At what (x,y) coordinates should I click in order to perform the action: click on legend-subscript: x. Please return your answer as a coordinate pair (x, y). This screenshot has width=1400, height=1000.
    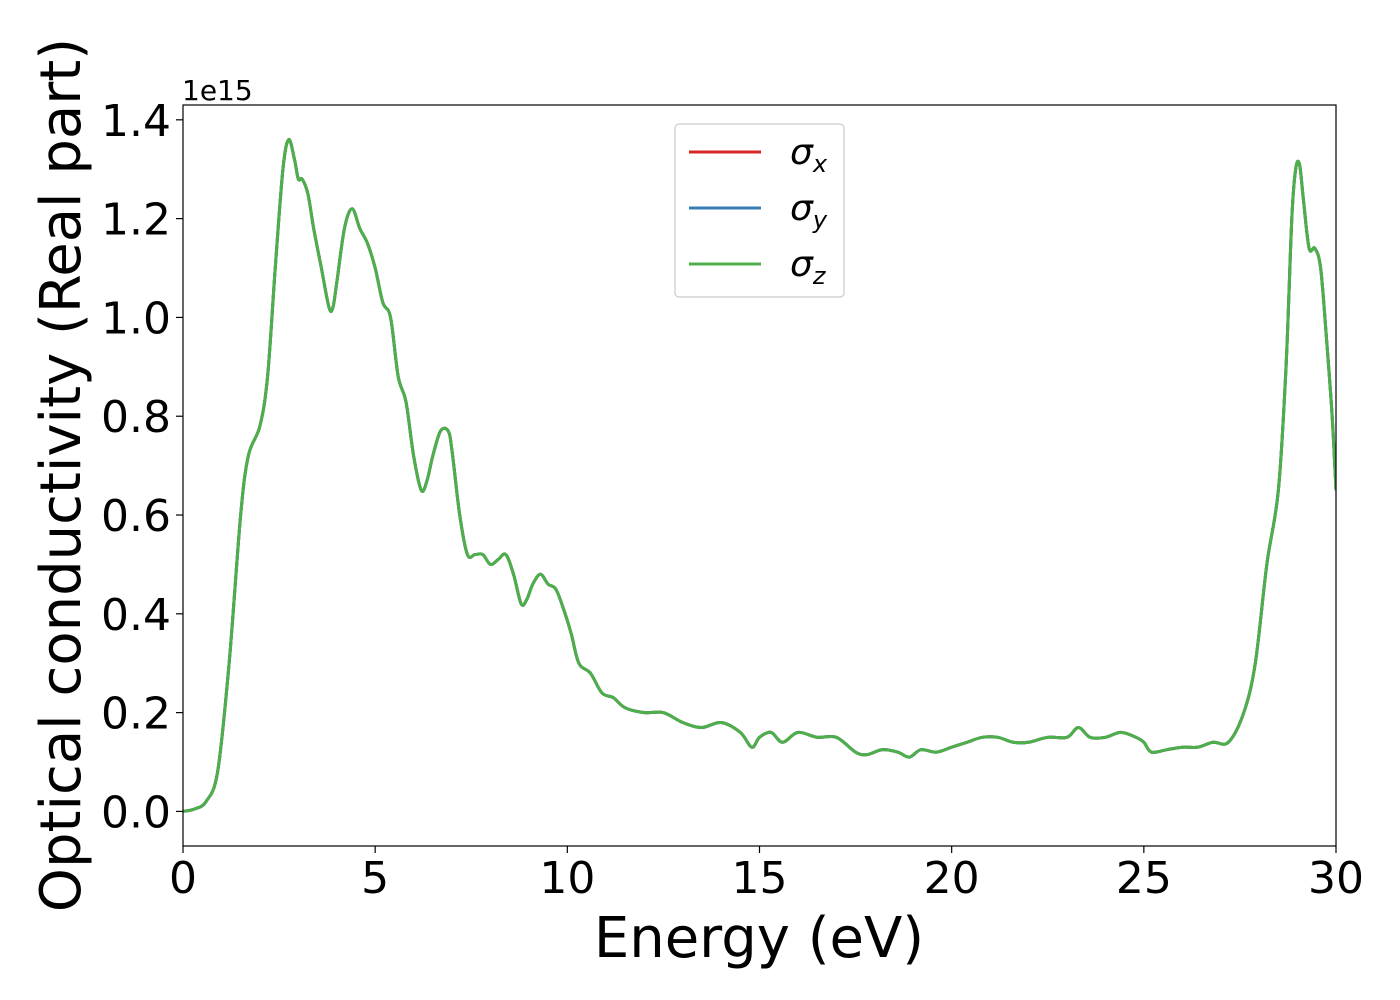
    Looking at the image, I should click on (820, 164).